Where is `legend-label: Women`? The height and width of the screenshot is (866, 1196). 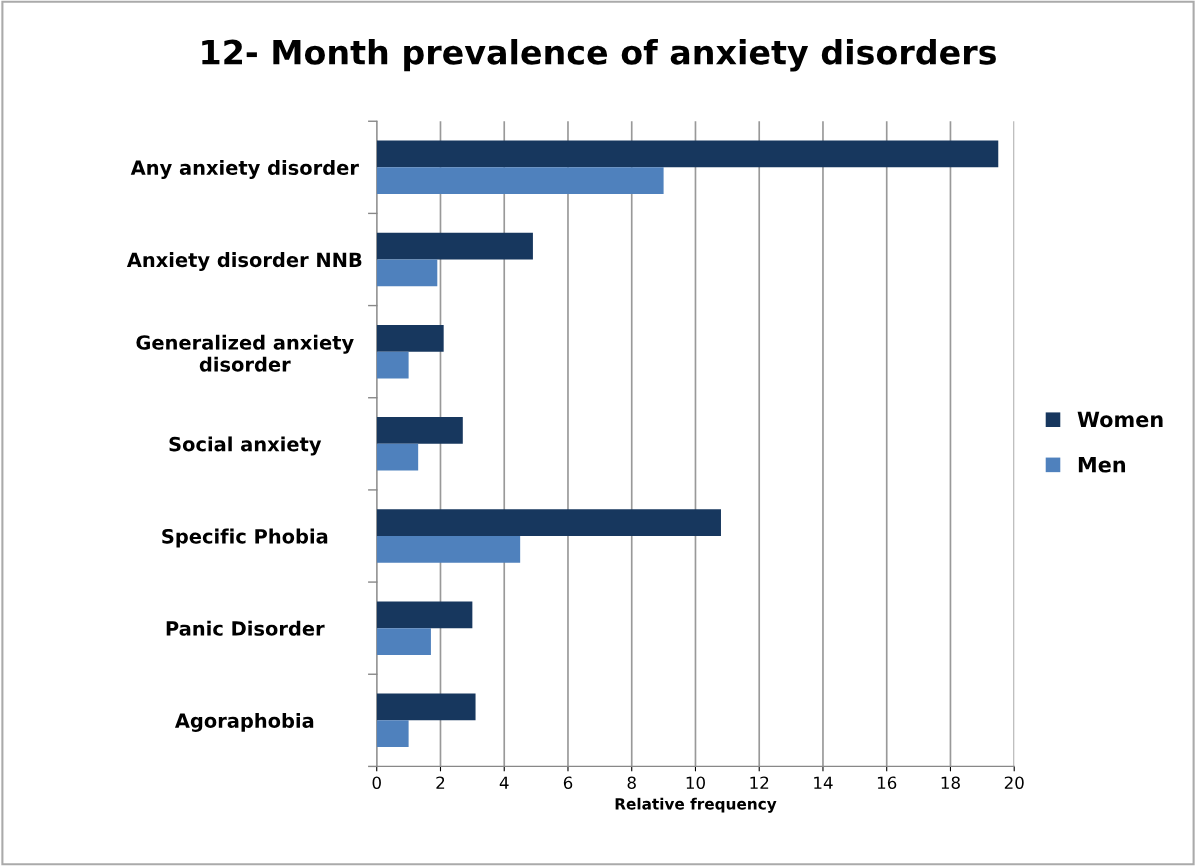
legend-label: Women is located at coordinates (1120, 419).